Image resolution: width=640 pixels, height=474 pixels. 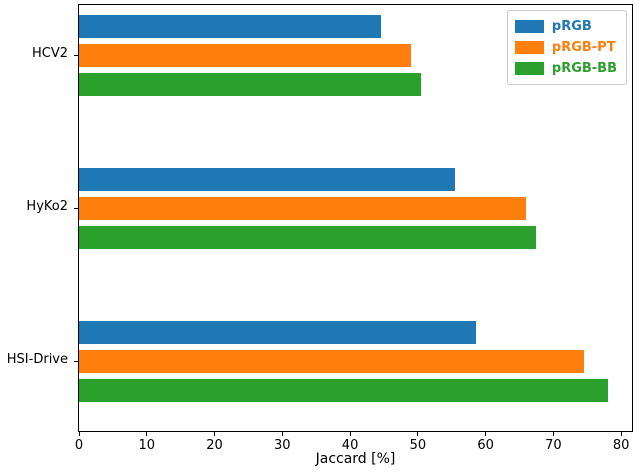 I want to click on legend-item-pRGB-PT: pRGB-PT, so click(x=565, y=47).